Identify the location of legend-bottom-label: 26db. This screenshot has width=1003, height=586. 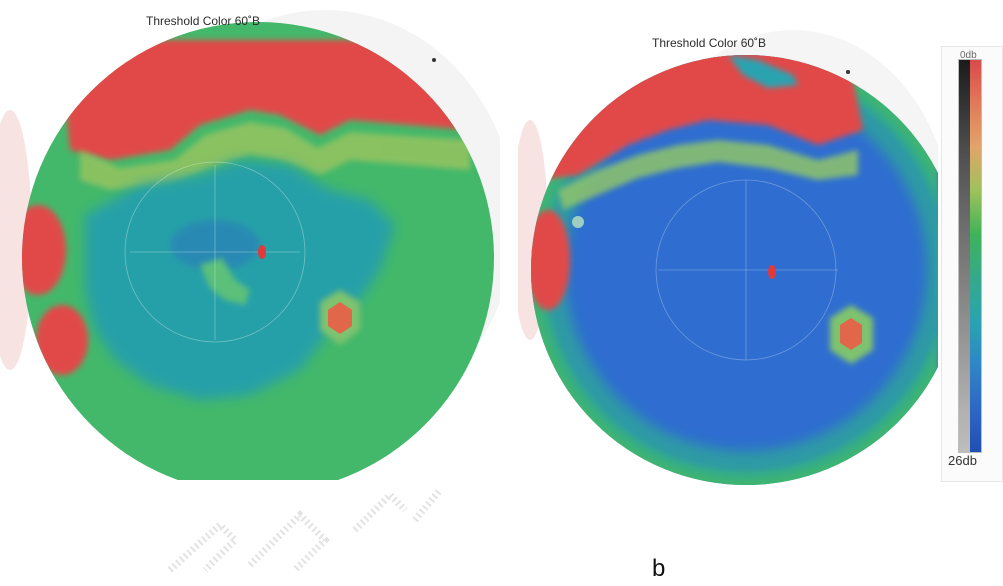
(962, 460).